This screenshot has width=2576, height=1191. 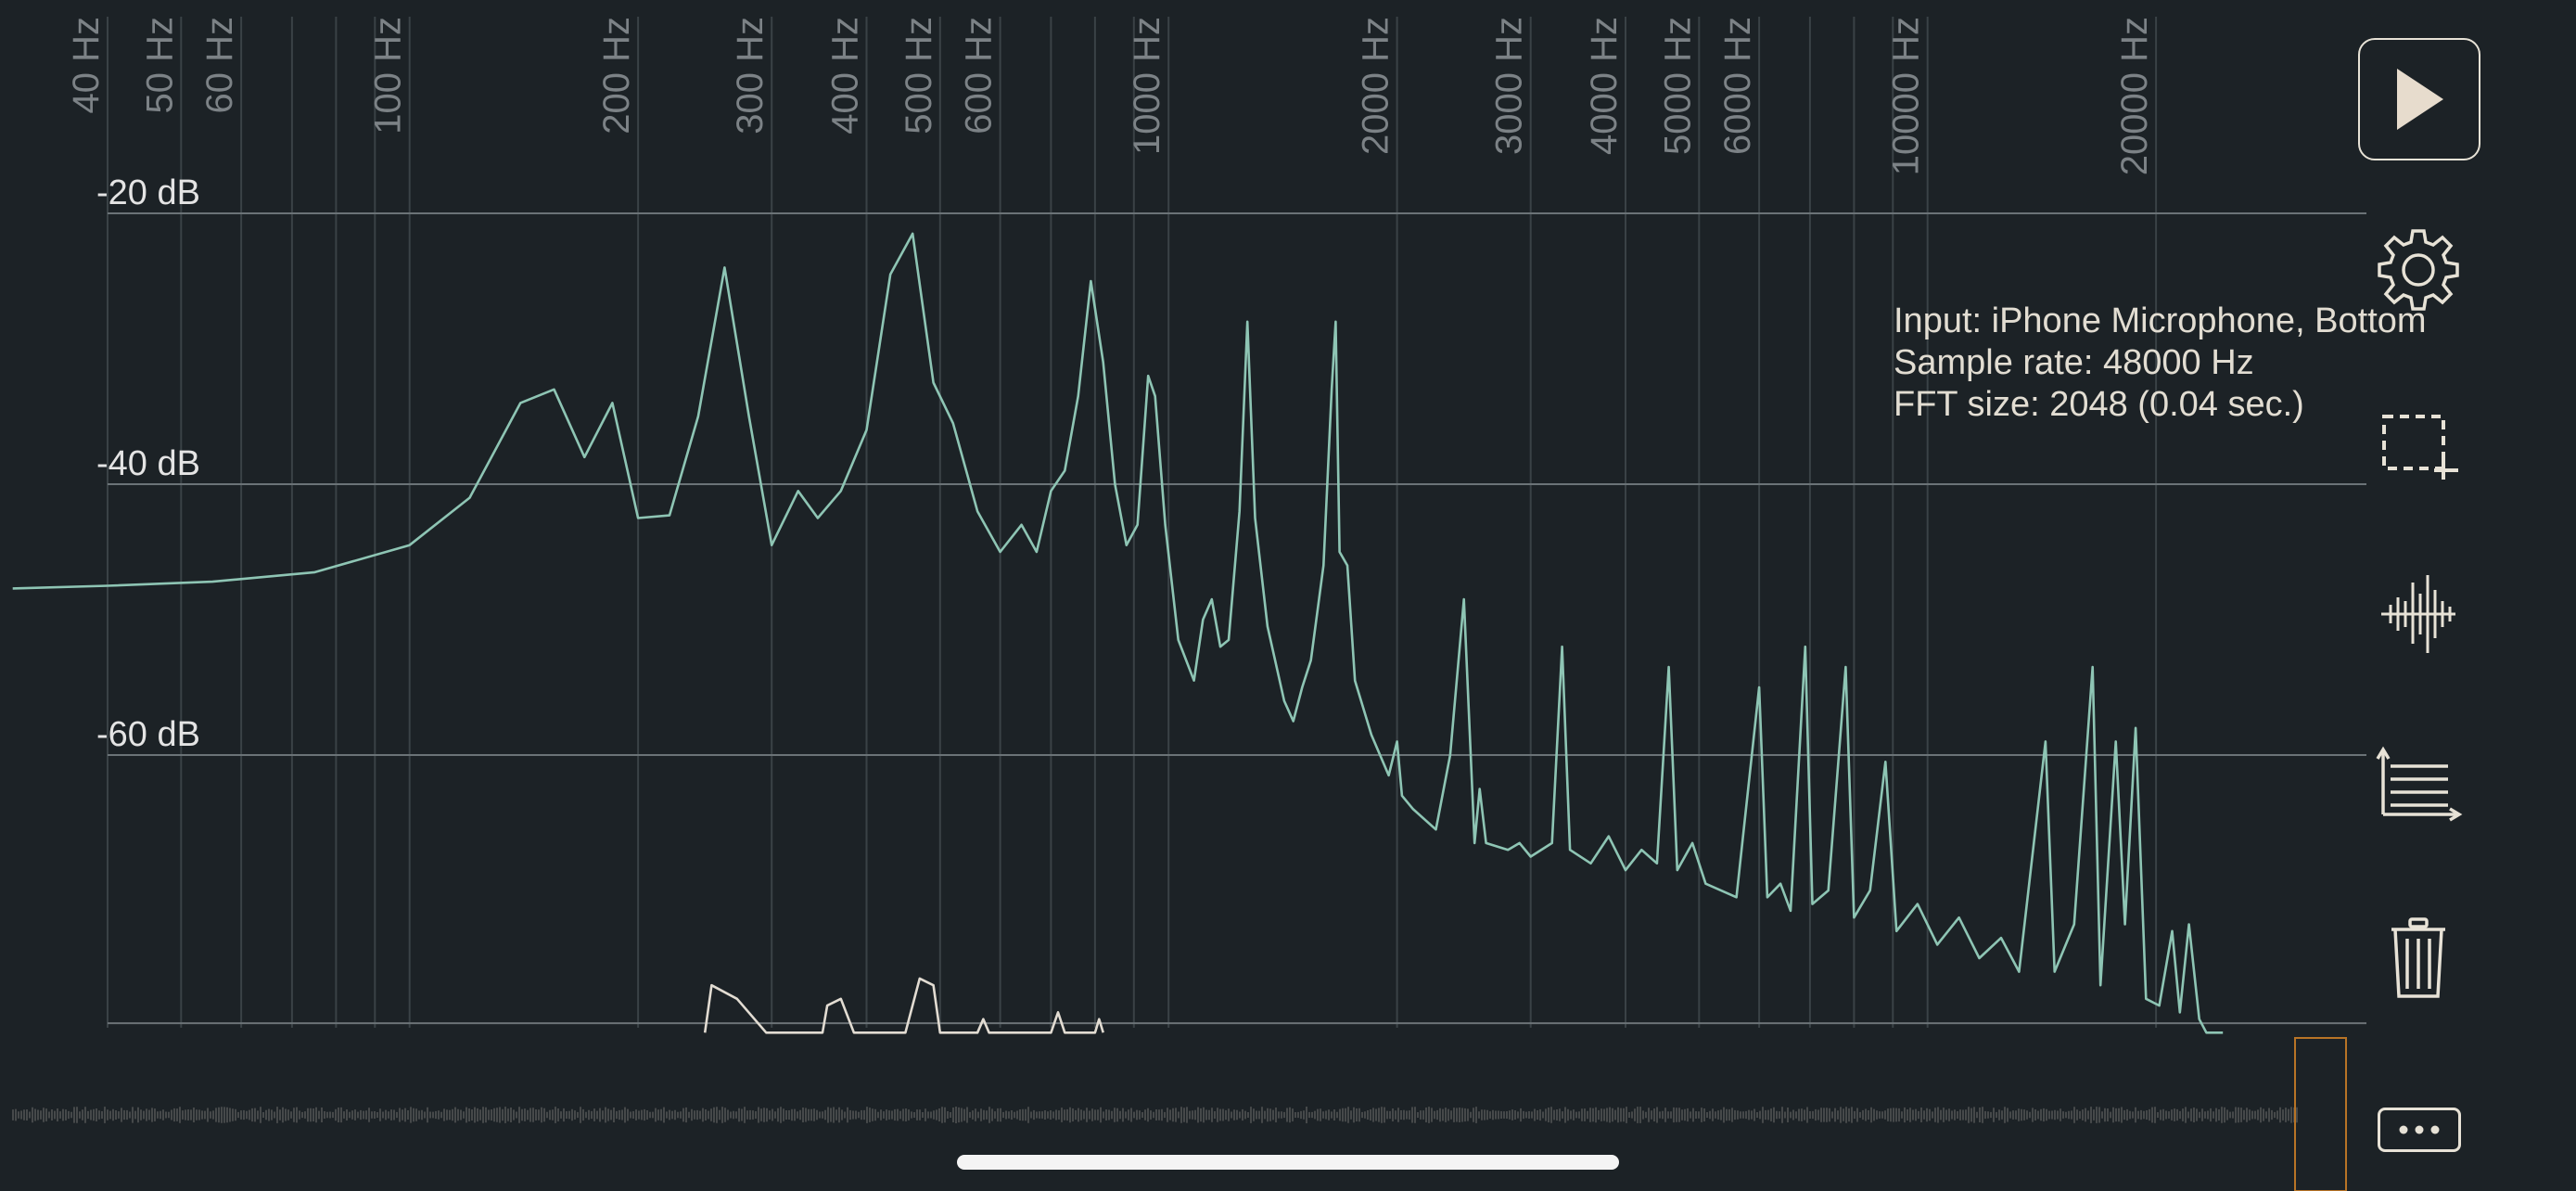 I want to click on waveform-icon, so click(x=2418, y=614).